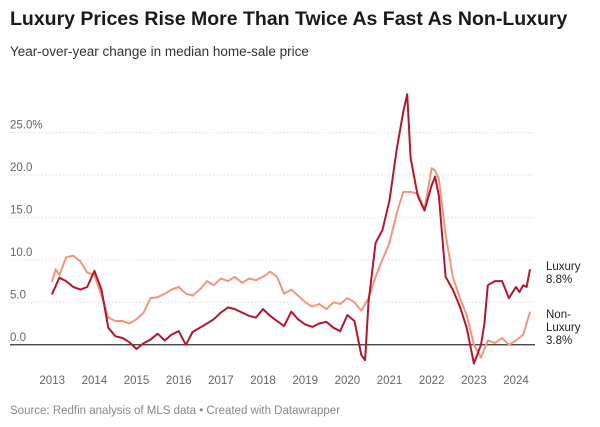  What do you see at coordinates (432, 381) in the screenshot?
I see `x-tick-label: 2022` at bounding box center [432, 381].